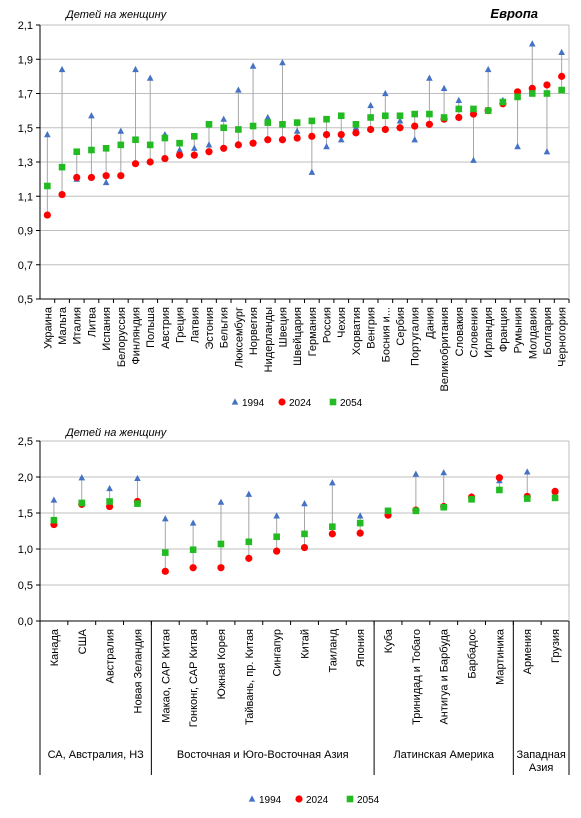  Describe the element at coordinates (111, 656) in the screenshot. I see `category-label: Австралия` at that location.